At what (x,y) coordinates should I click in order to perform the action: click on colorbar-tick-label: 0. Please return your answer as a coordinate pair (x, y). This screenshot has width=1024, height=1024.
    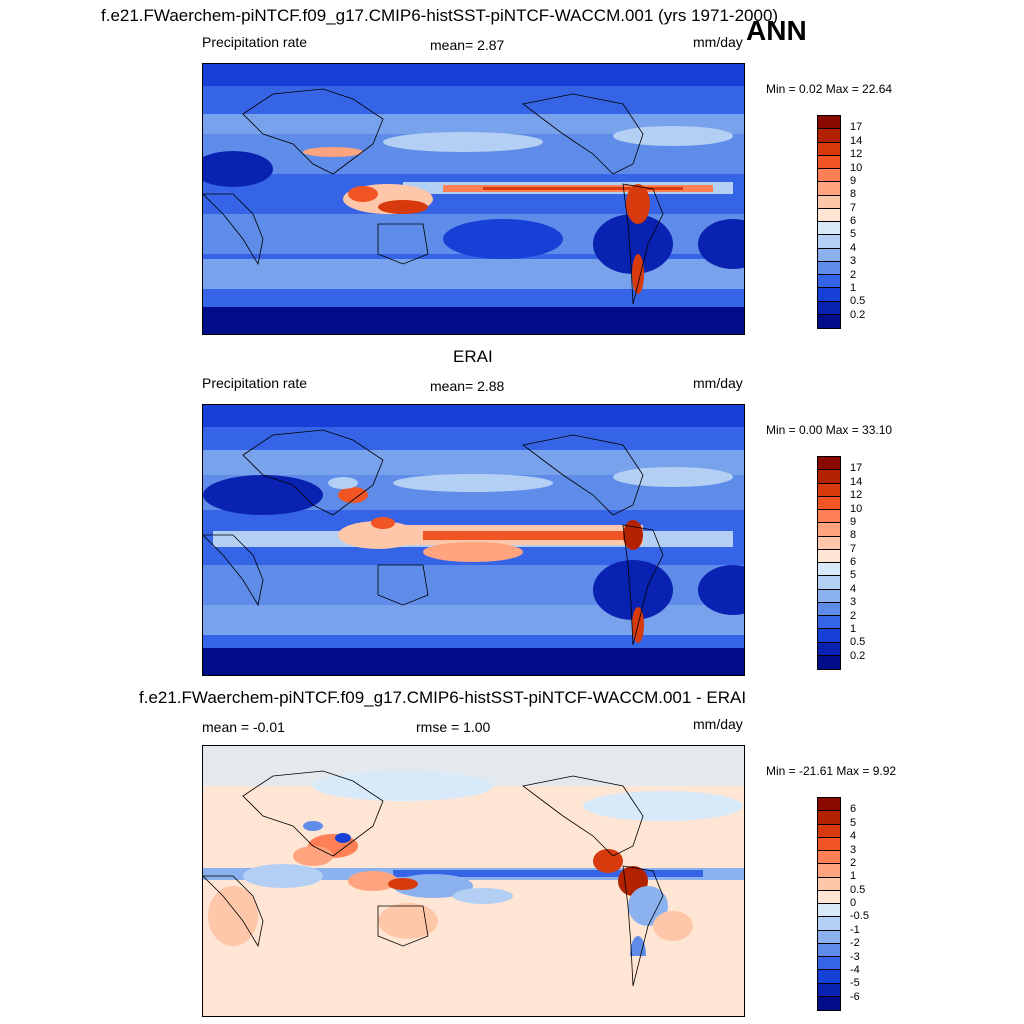
    Looking at the image, I should click on (853, 903).